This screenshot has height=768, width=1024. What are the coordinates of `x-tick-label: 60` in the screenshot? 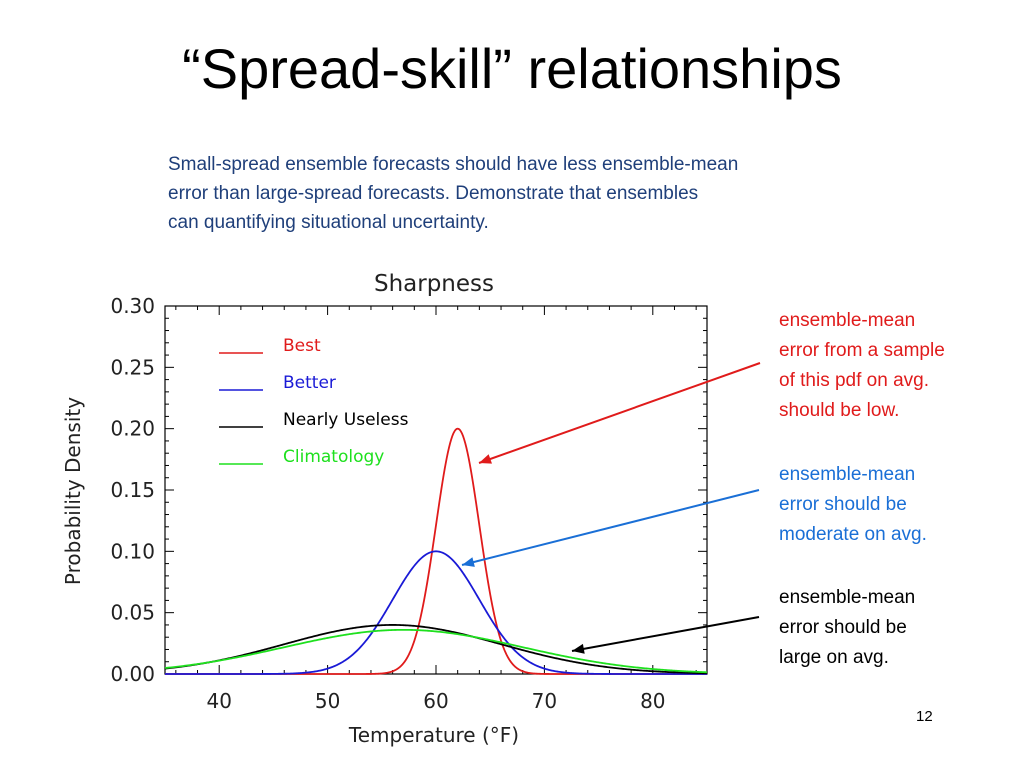 It's located at (435, 701).